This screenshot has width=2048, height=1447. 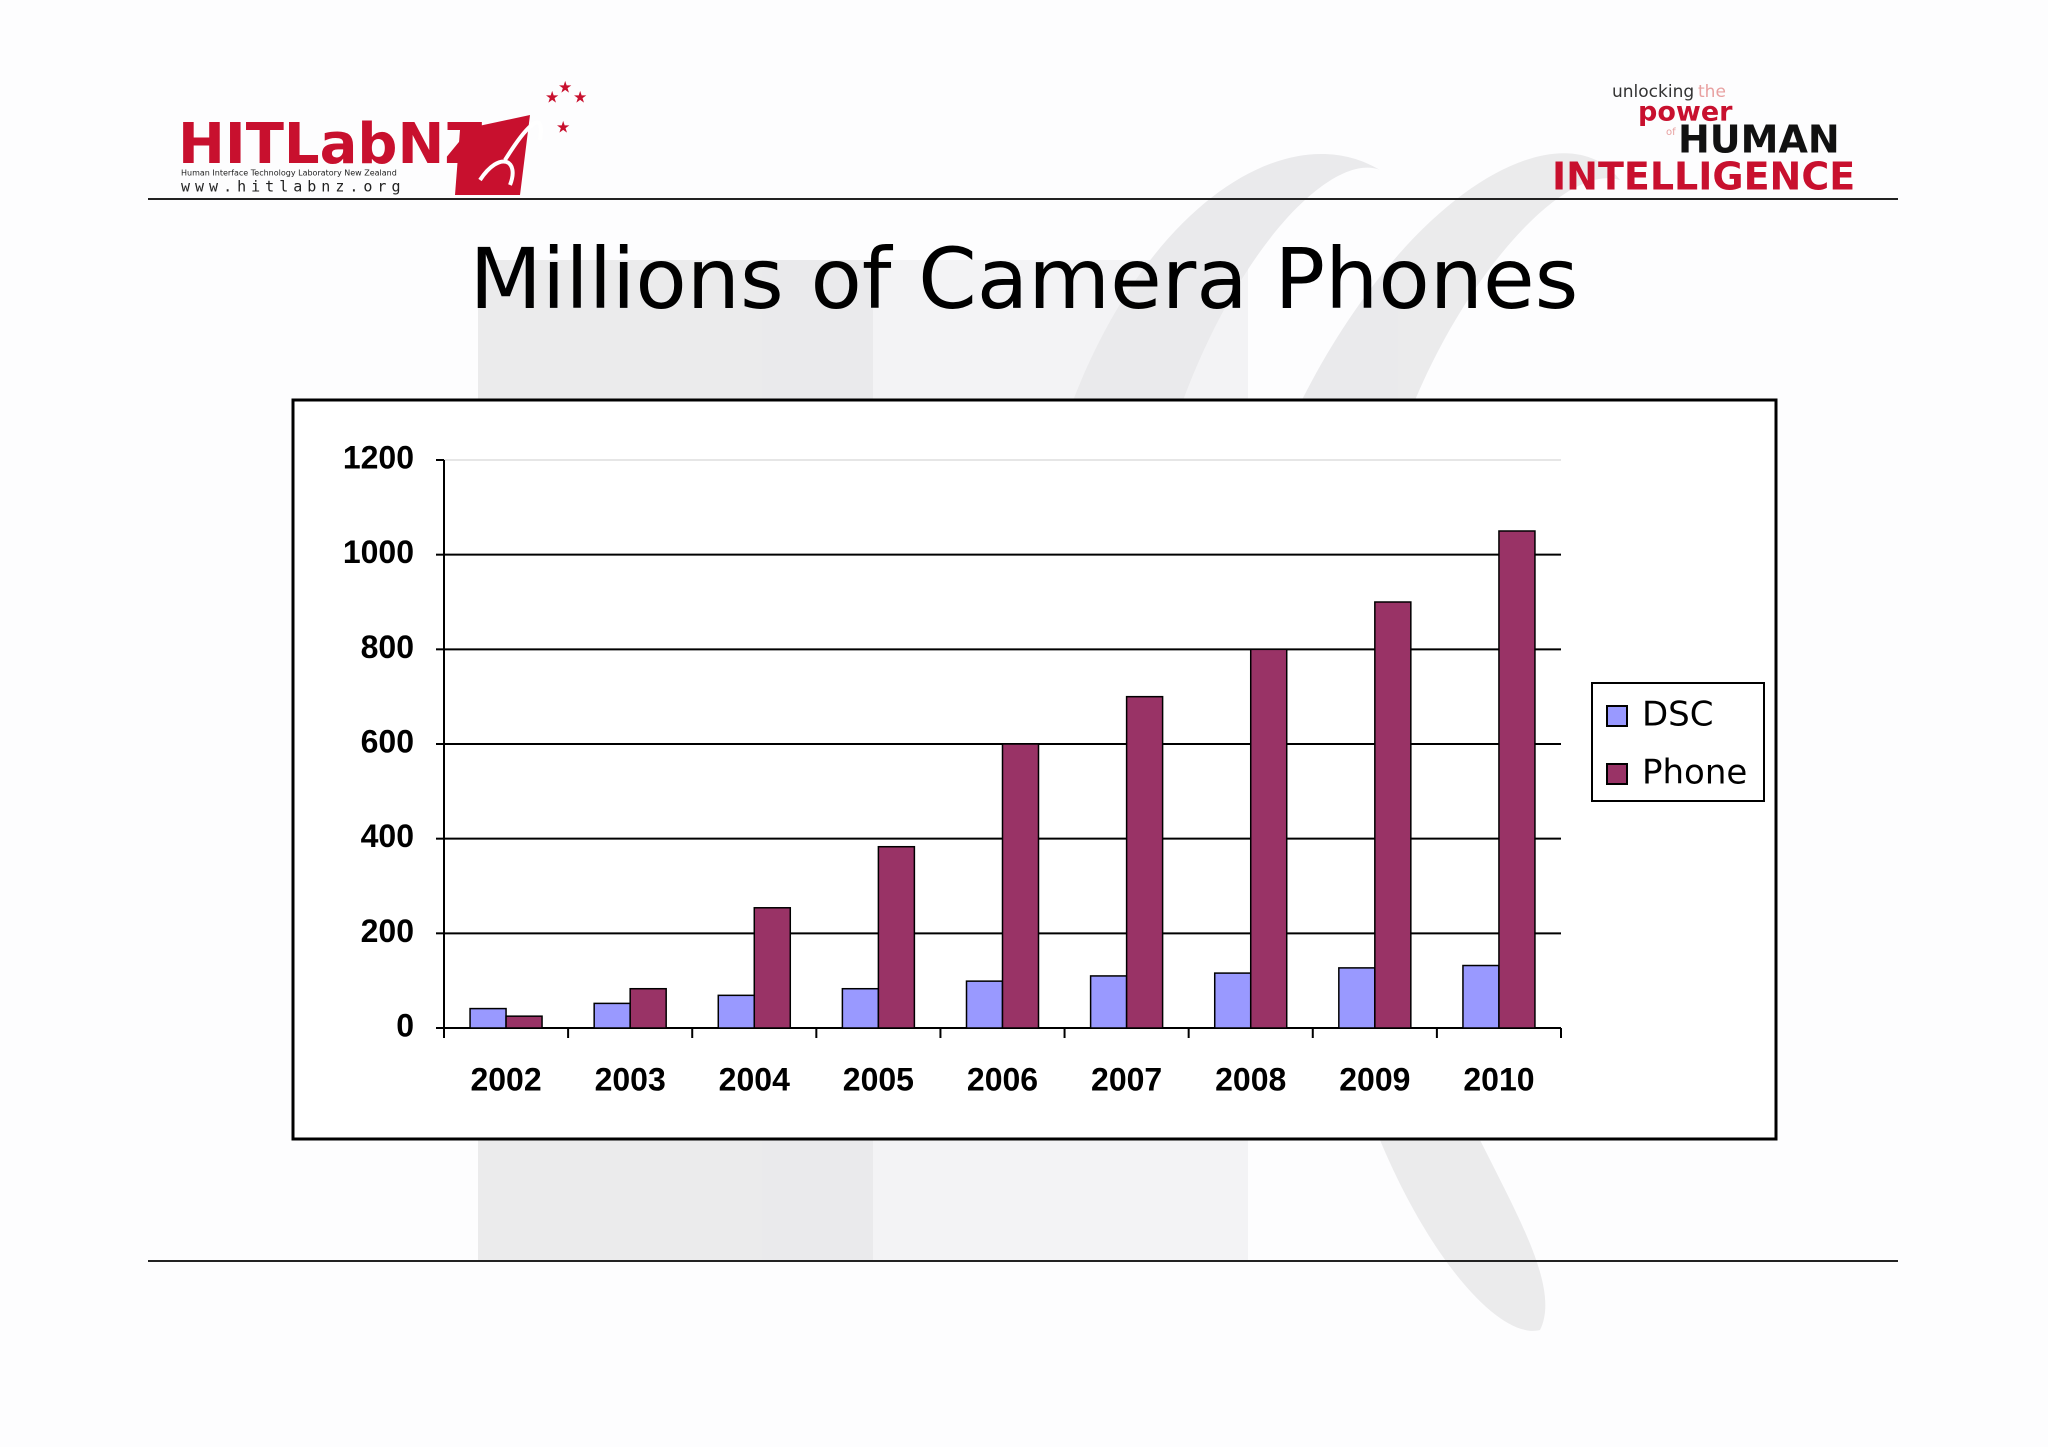 What do you see at coordinates (1374, 1079) in the screenshot?
I see `x-tick-label: 2009` at bounding box center [1374, 1079].